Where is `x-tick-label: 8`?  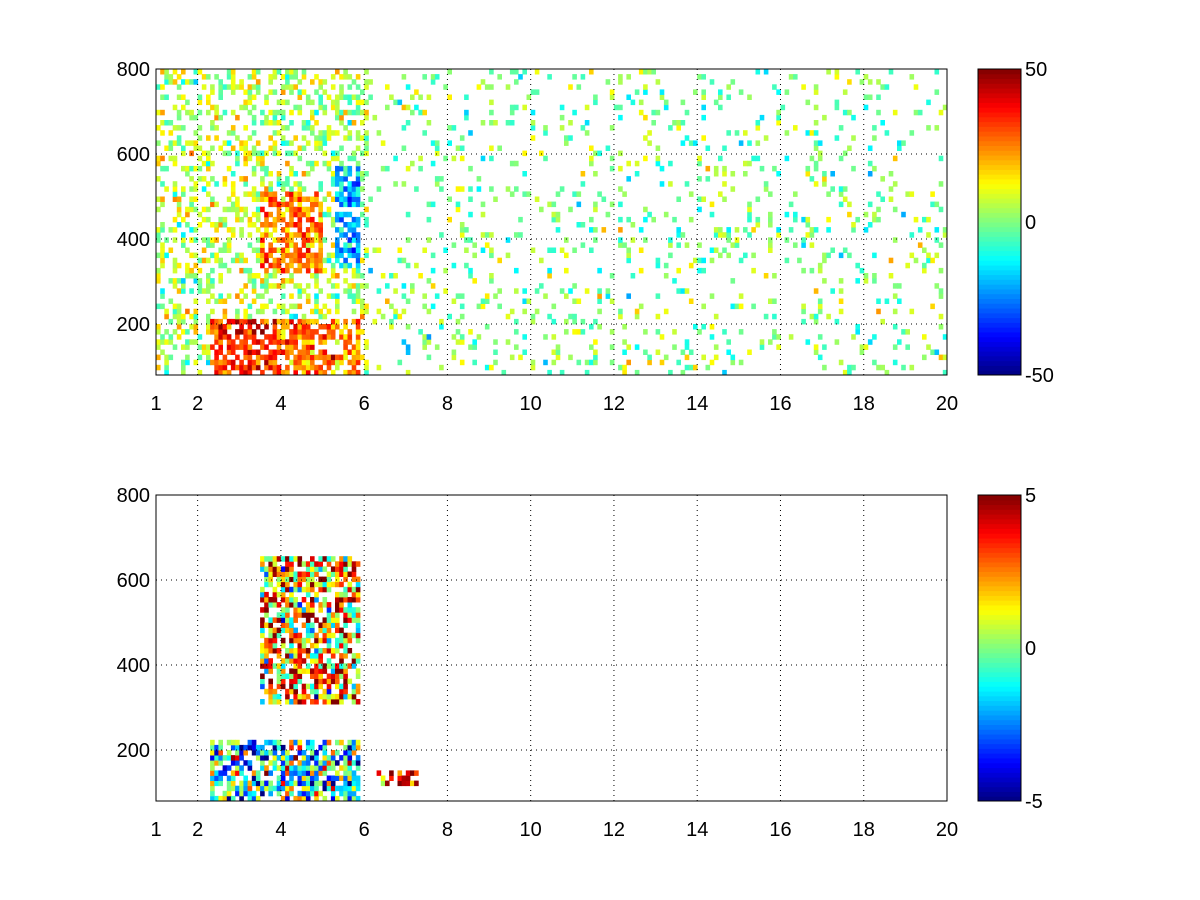 x-tick-label: 8 is located at coordinates (447, 830).